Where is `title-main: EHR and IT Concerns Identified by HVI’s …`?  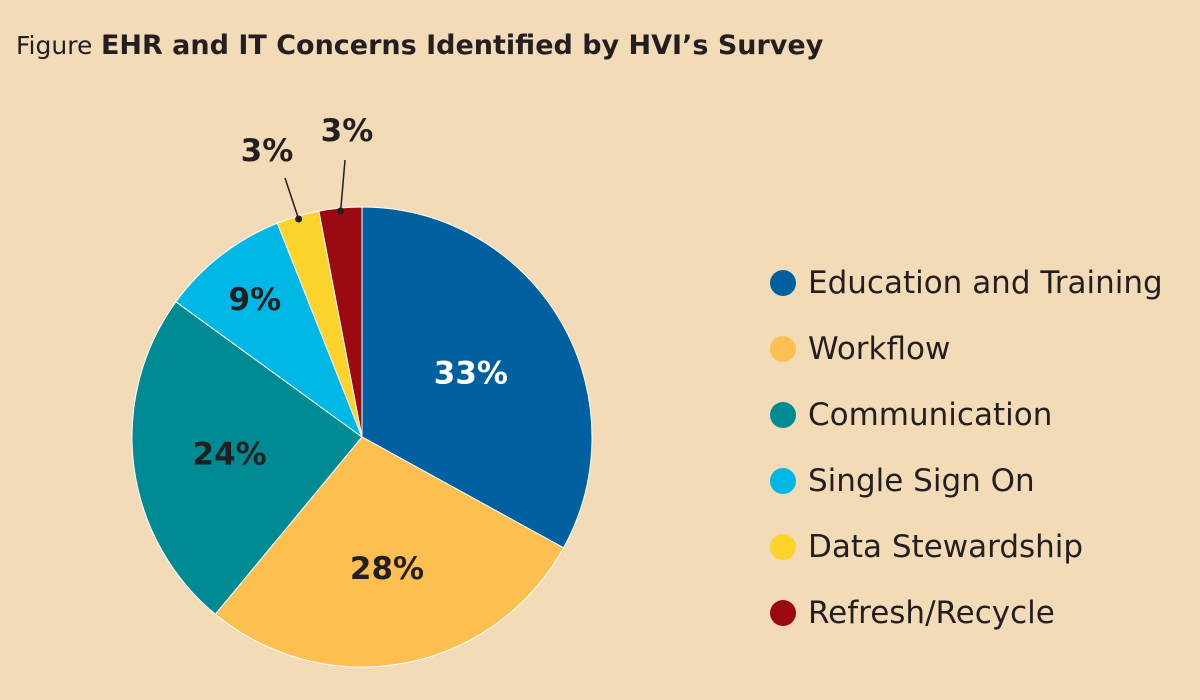 title-main: EHR and IT Concerns Identified by HVI’s … is located at coordinates (462, 45).